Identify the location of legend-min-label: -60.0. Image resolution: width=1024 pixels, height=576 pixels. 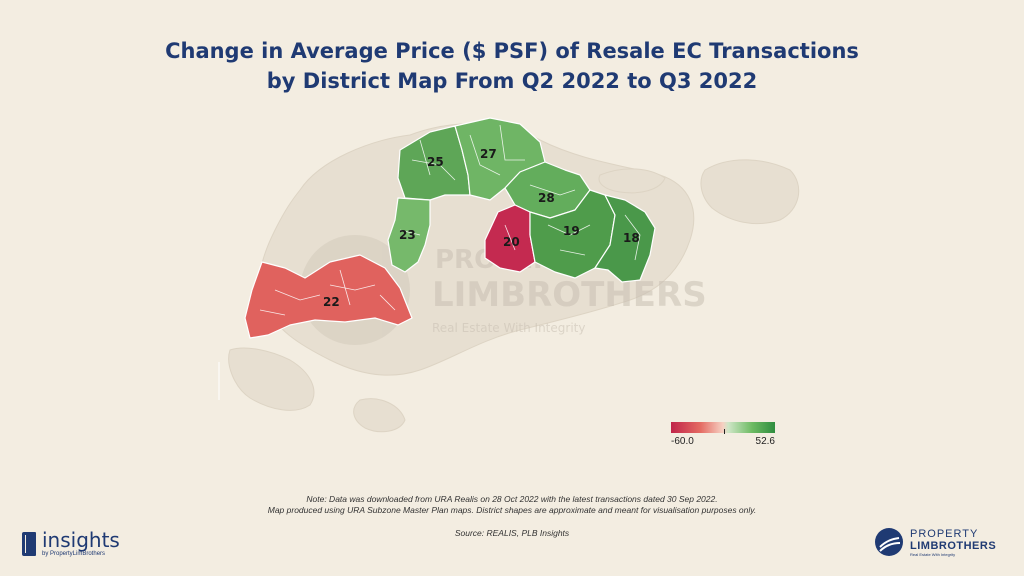
(682, 441).